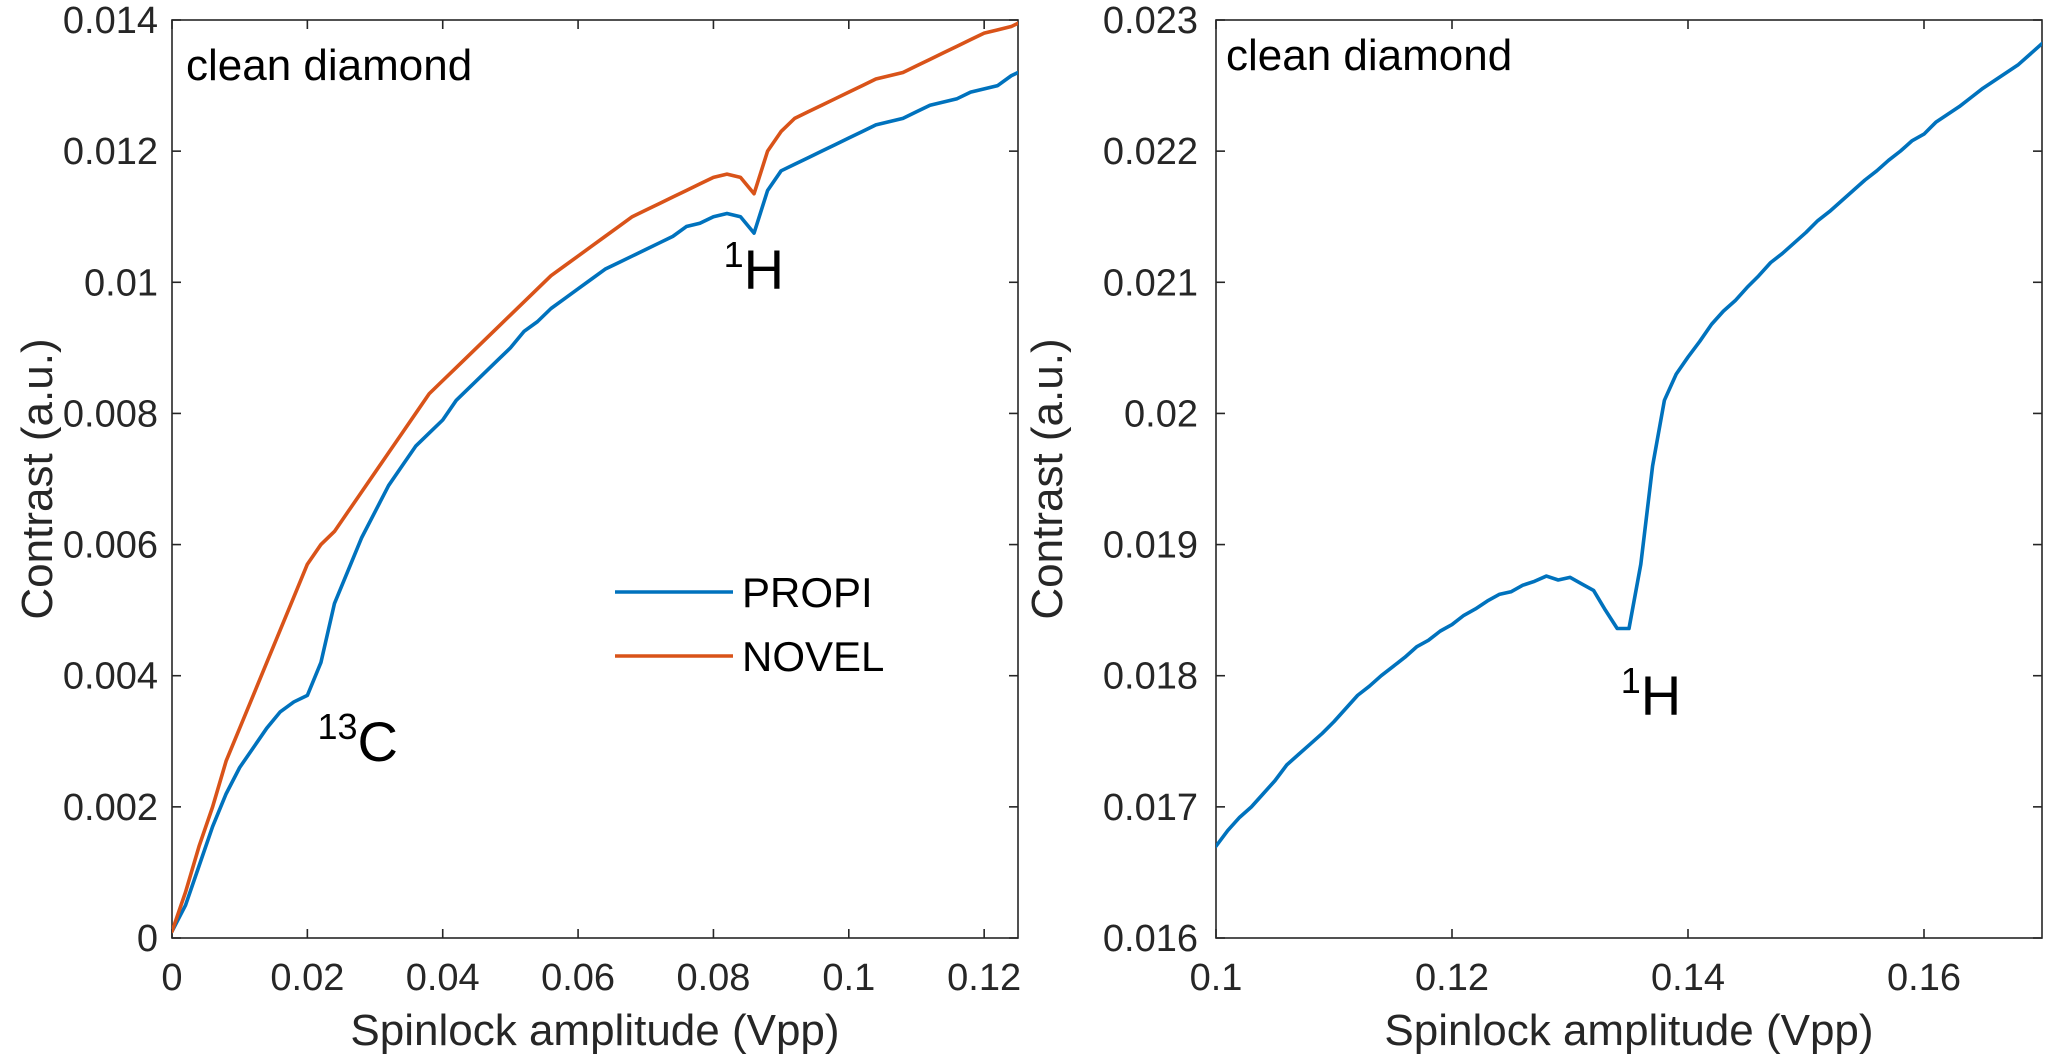 This screenshot has height=1062, width=2055. What do you see at coordinates (171, 978) in the screenshot?
I see `x-tick-label: 0` at bounding box center [171, 978].